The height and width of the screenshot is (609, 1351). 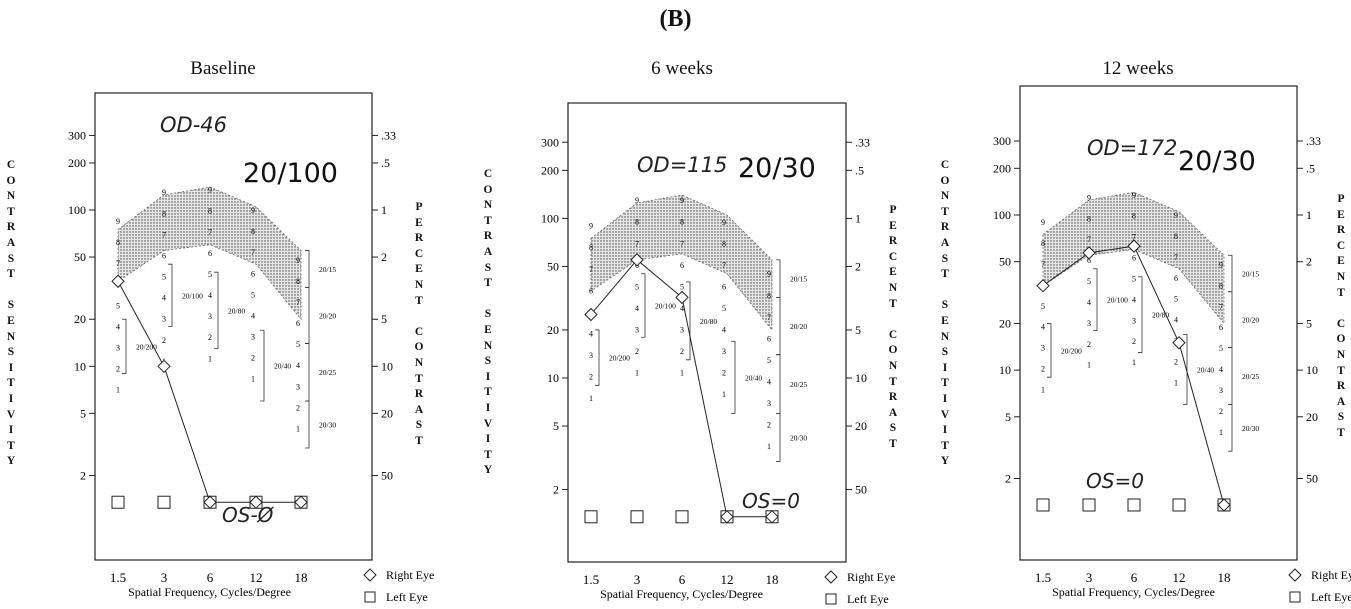 What do you see at coordinates (798, 384) in the screenshot?
I see `acuity-equivalent-label: 20/25` at bounding box center [798, 384].